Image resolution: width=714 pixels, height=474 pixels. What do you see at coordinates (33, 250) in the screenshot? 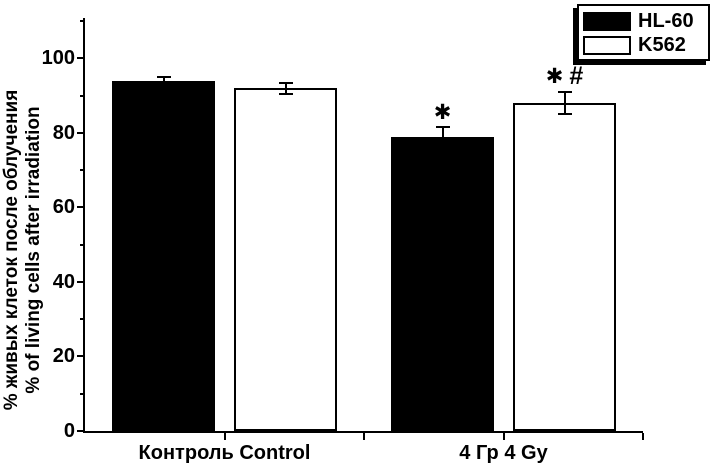
I see `y-axis-label-line-en: % of living cells after irradiation` at bounding box center [33, 250].